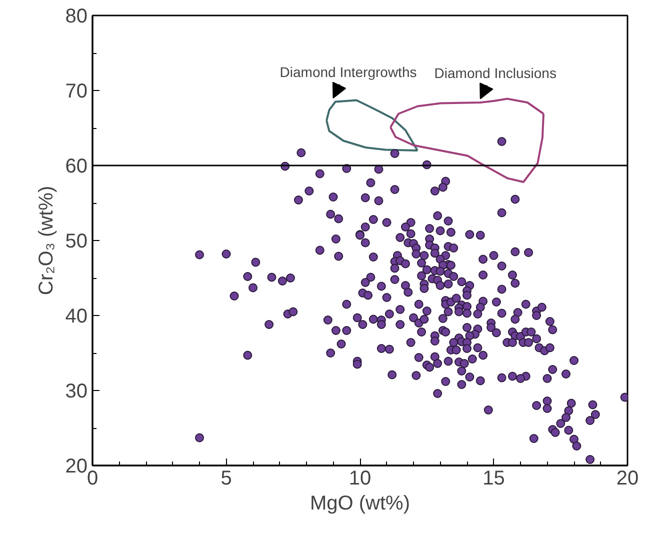 This screenshot has width=647, height=548. Describe the element at coordinates (360, 503) in the screenshot. I see `x-axis-title: MgO (wt%)` at that location.